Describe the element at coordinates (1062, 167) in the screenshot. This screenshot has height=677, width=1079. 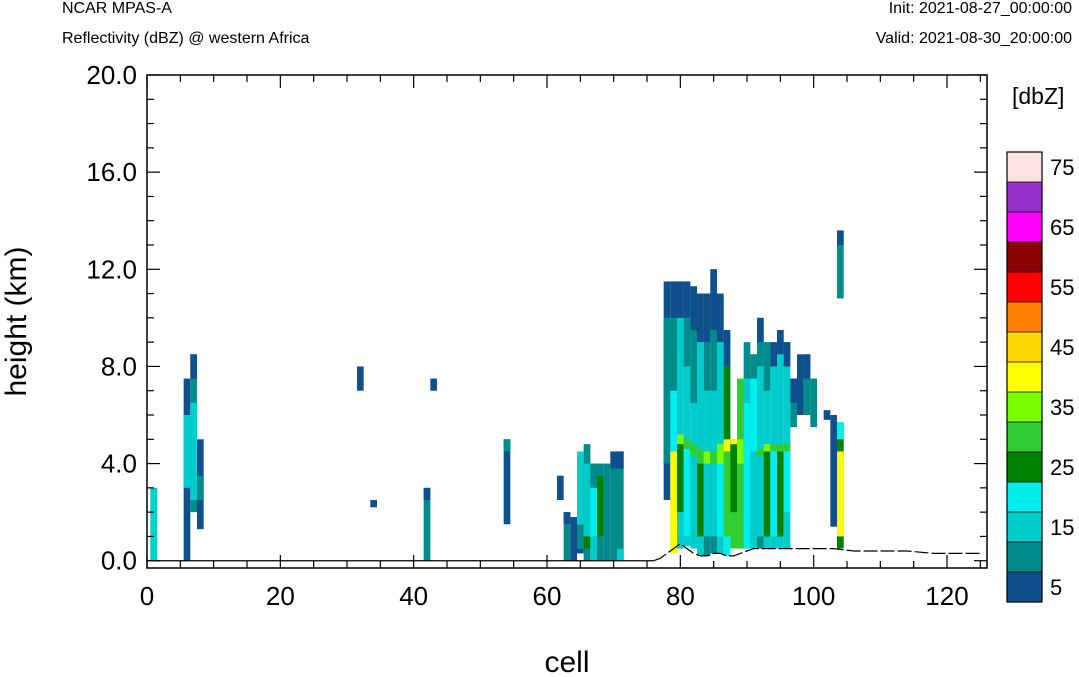
I see `colorbar-label: 75` at that location.